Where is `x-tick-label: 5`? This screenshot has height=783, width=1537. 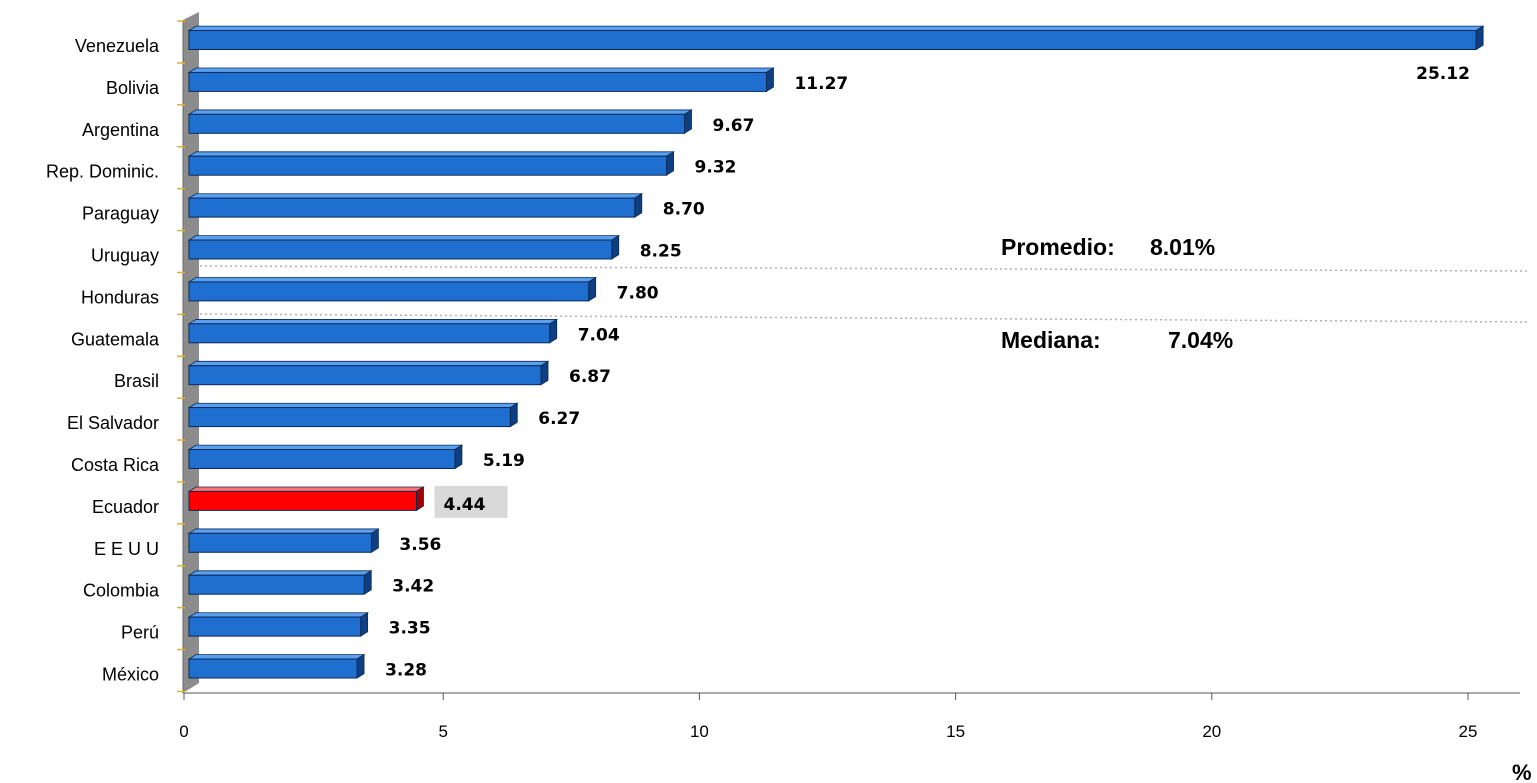 x-tick-label: 5 is located at coordinates (442, 731).